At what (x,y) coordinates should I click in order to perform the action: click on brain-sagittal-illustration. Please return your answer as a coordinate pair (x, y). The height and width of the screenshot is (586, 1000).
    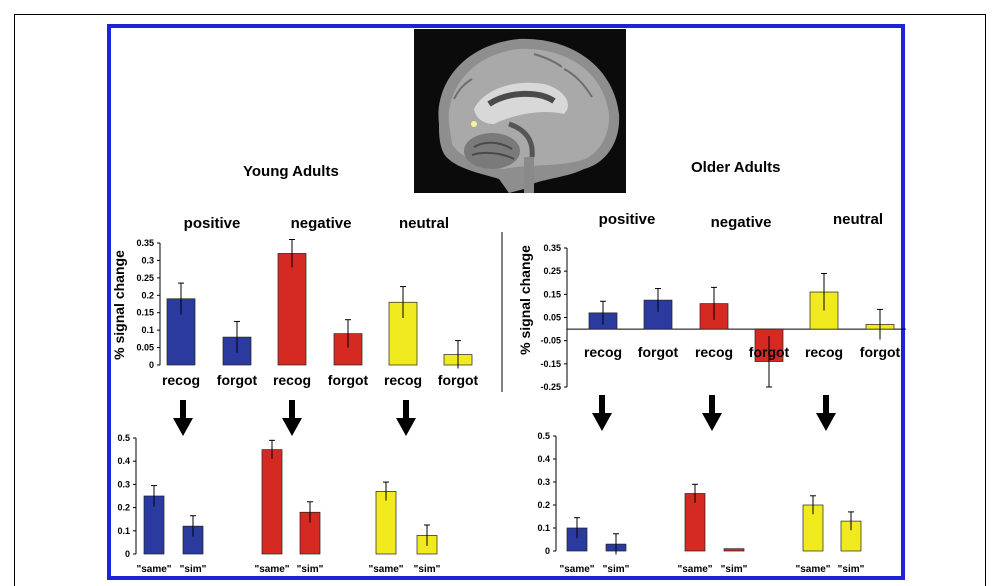
    Looking at the image, I should click on (520, 111).